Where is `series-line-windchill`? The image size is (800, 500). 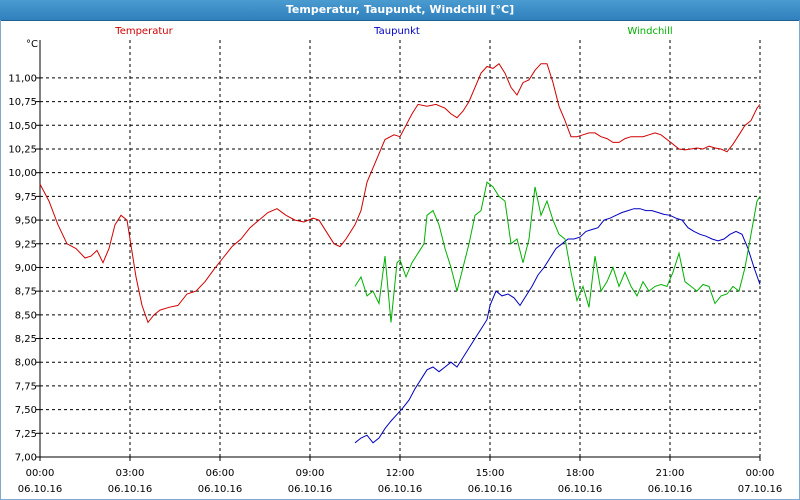
series-line-windchill is located at coordinates (557, 252).